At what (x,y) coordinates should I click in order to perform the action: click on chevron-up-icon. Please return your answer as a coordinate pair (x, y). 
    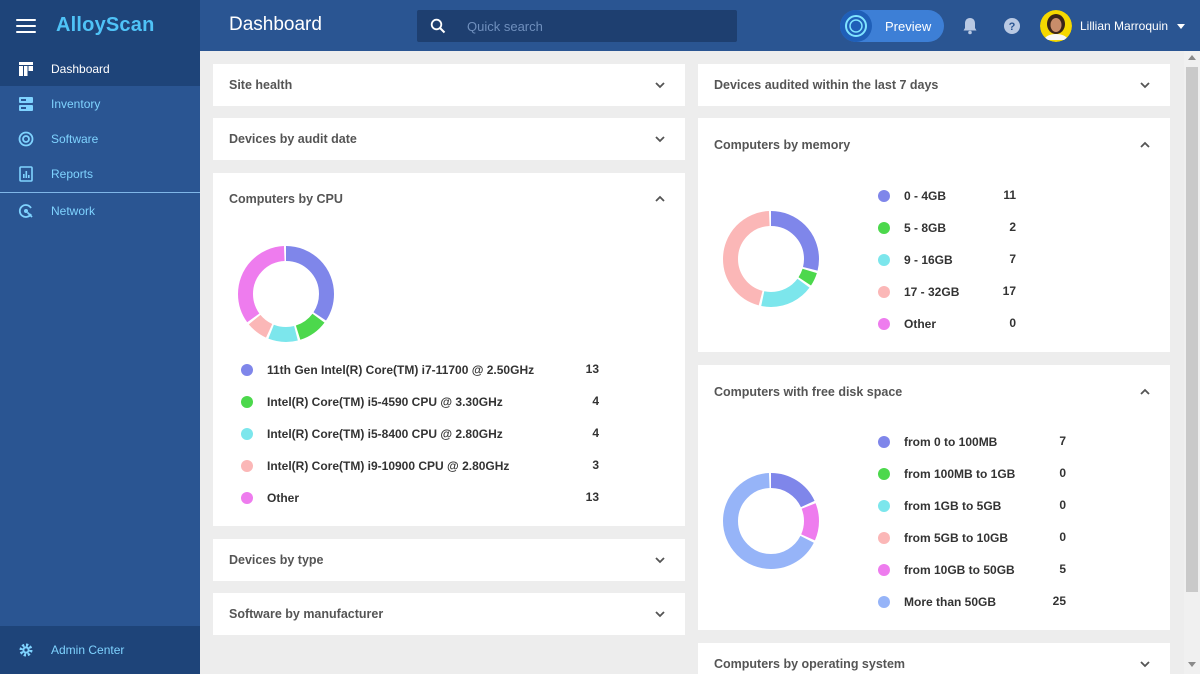
    Looking at the image, I should click on (1145, 391).